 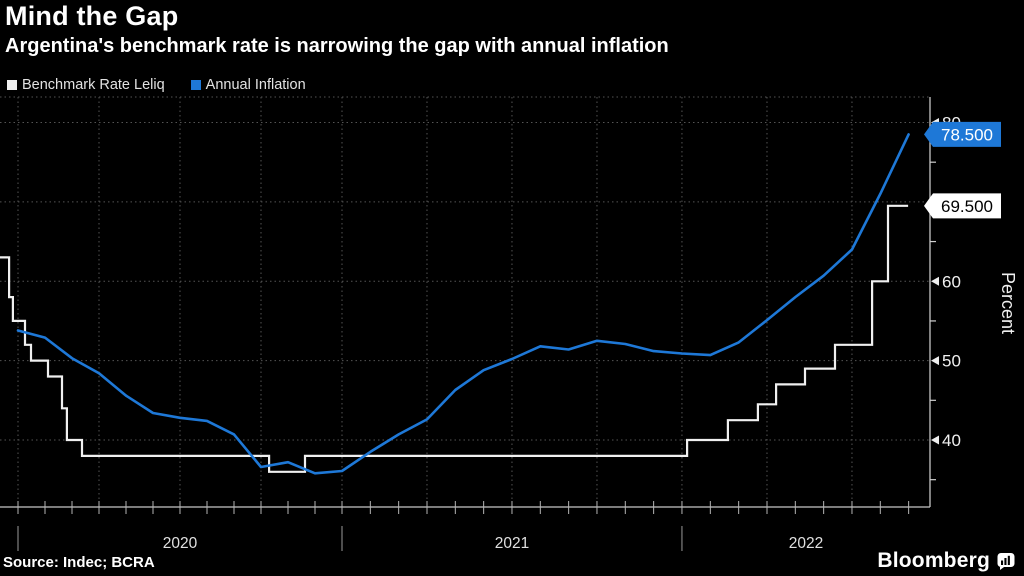 I want to click on page-title: Mind the Gap, so click(x=92, y=16).